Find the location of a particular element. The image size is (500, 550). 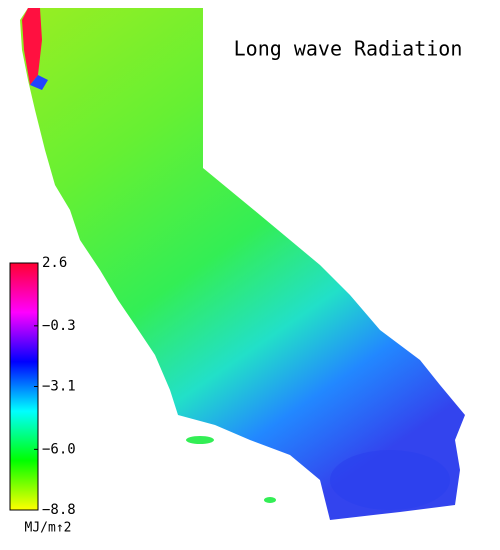

colorbar is located at coordinates (24, 386).